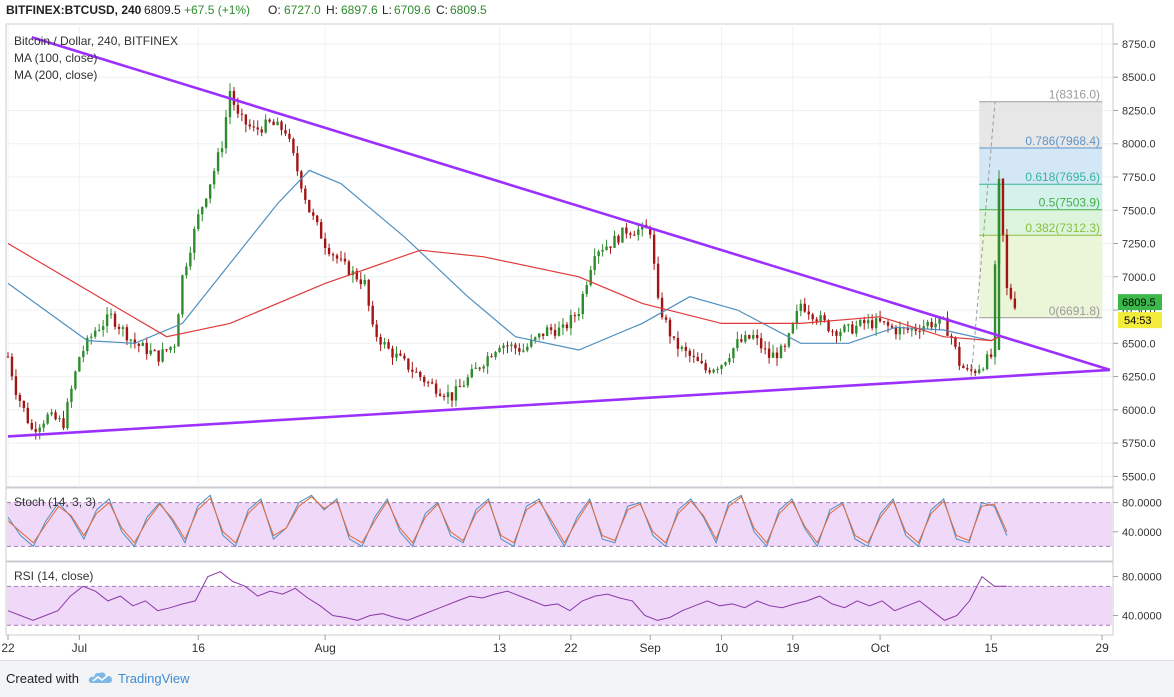 The height and width of the screenshot is (697, 1174). Describe the element at coordinates (302, 10) in the screenshot. I see `open-value: 6727.0` at that location.